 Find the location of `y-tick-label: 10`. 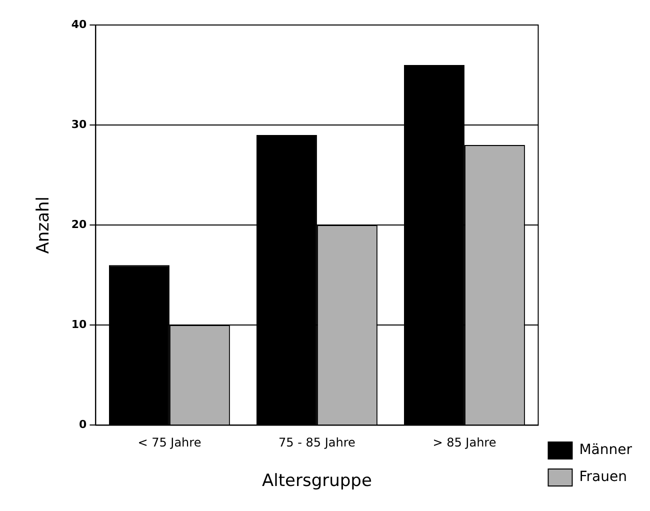

y-tick-label: 10 is located at coordinates (79, 325).